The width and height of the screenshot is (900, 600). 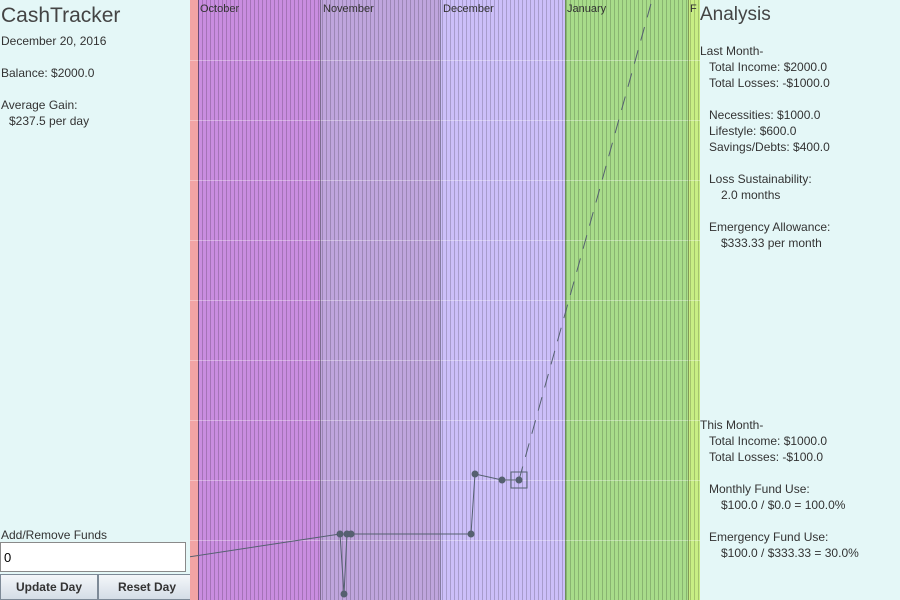 I want to click on month-band-january, so click(x=626, y=300).